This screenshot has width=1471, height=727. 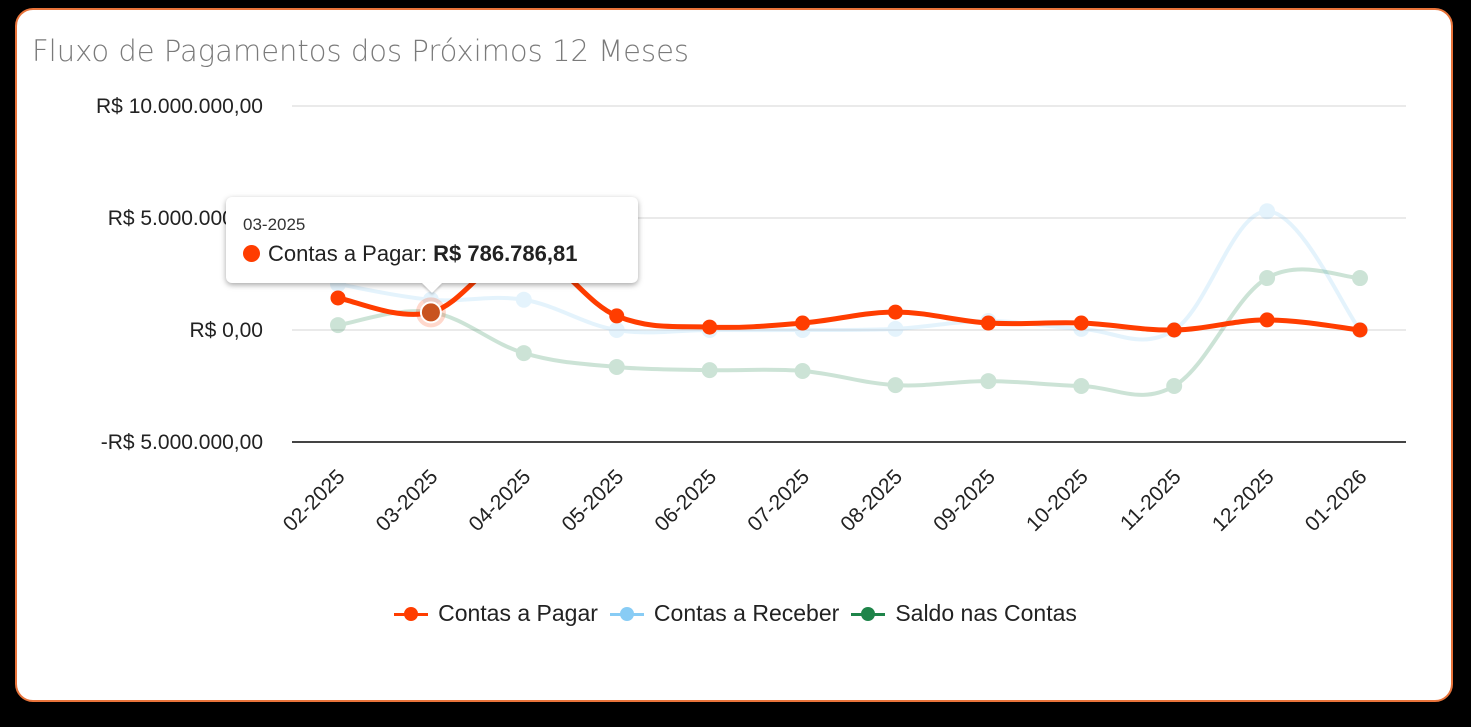 What do you see at coordinates (778, 500) in the screenshot?
I see `x-tick-label: 07-2025` at bounding box center [778, 500].